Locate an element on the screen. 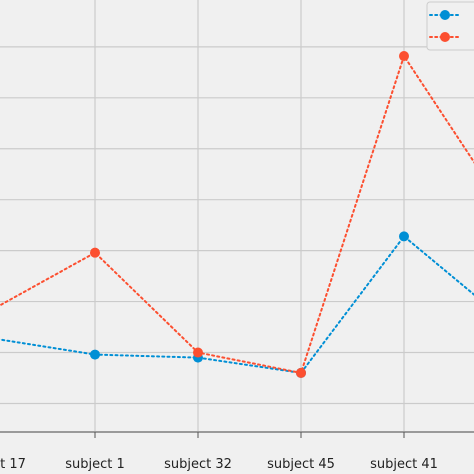  legend-box is located at coordinates (450, 26).